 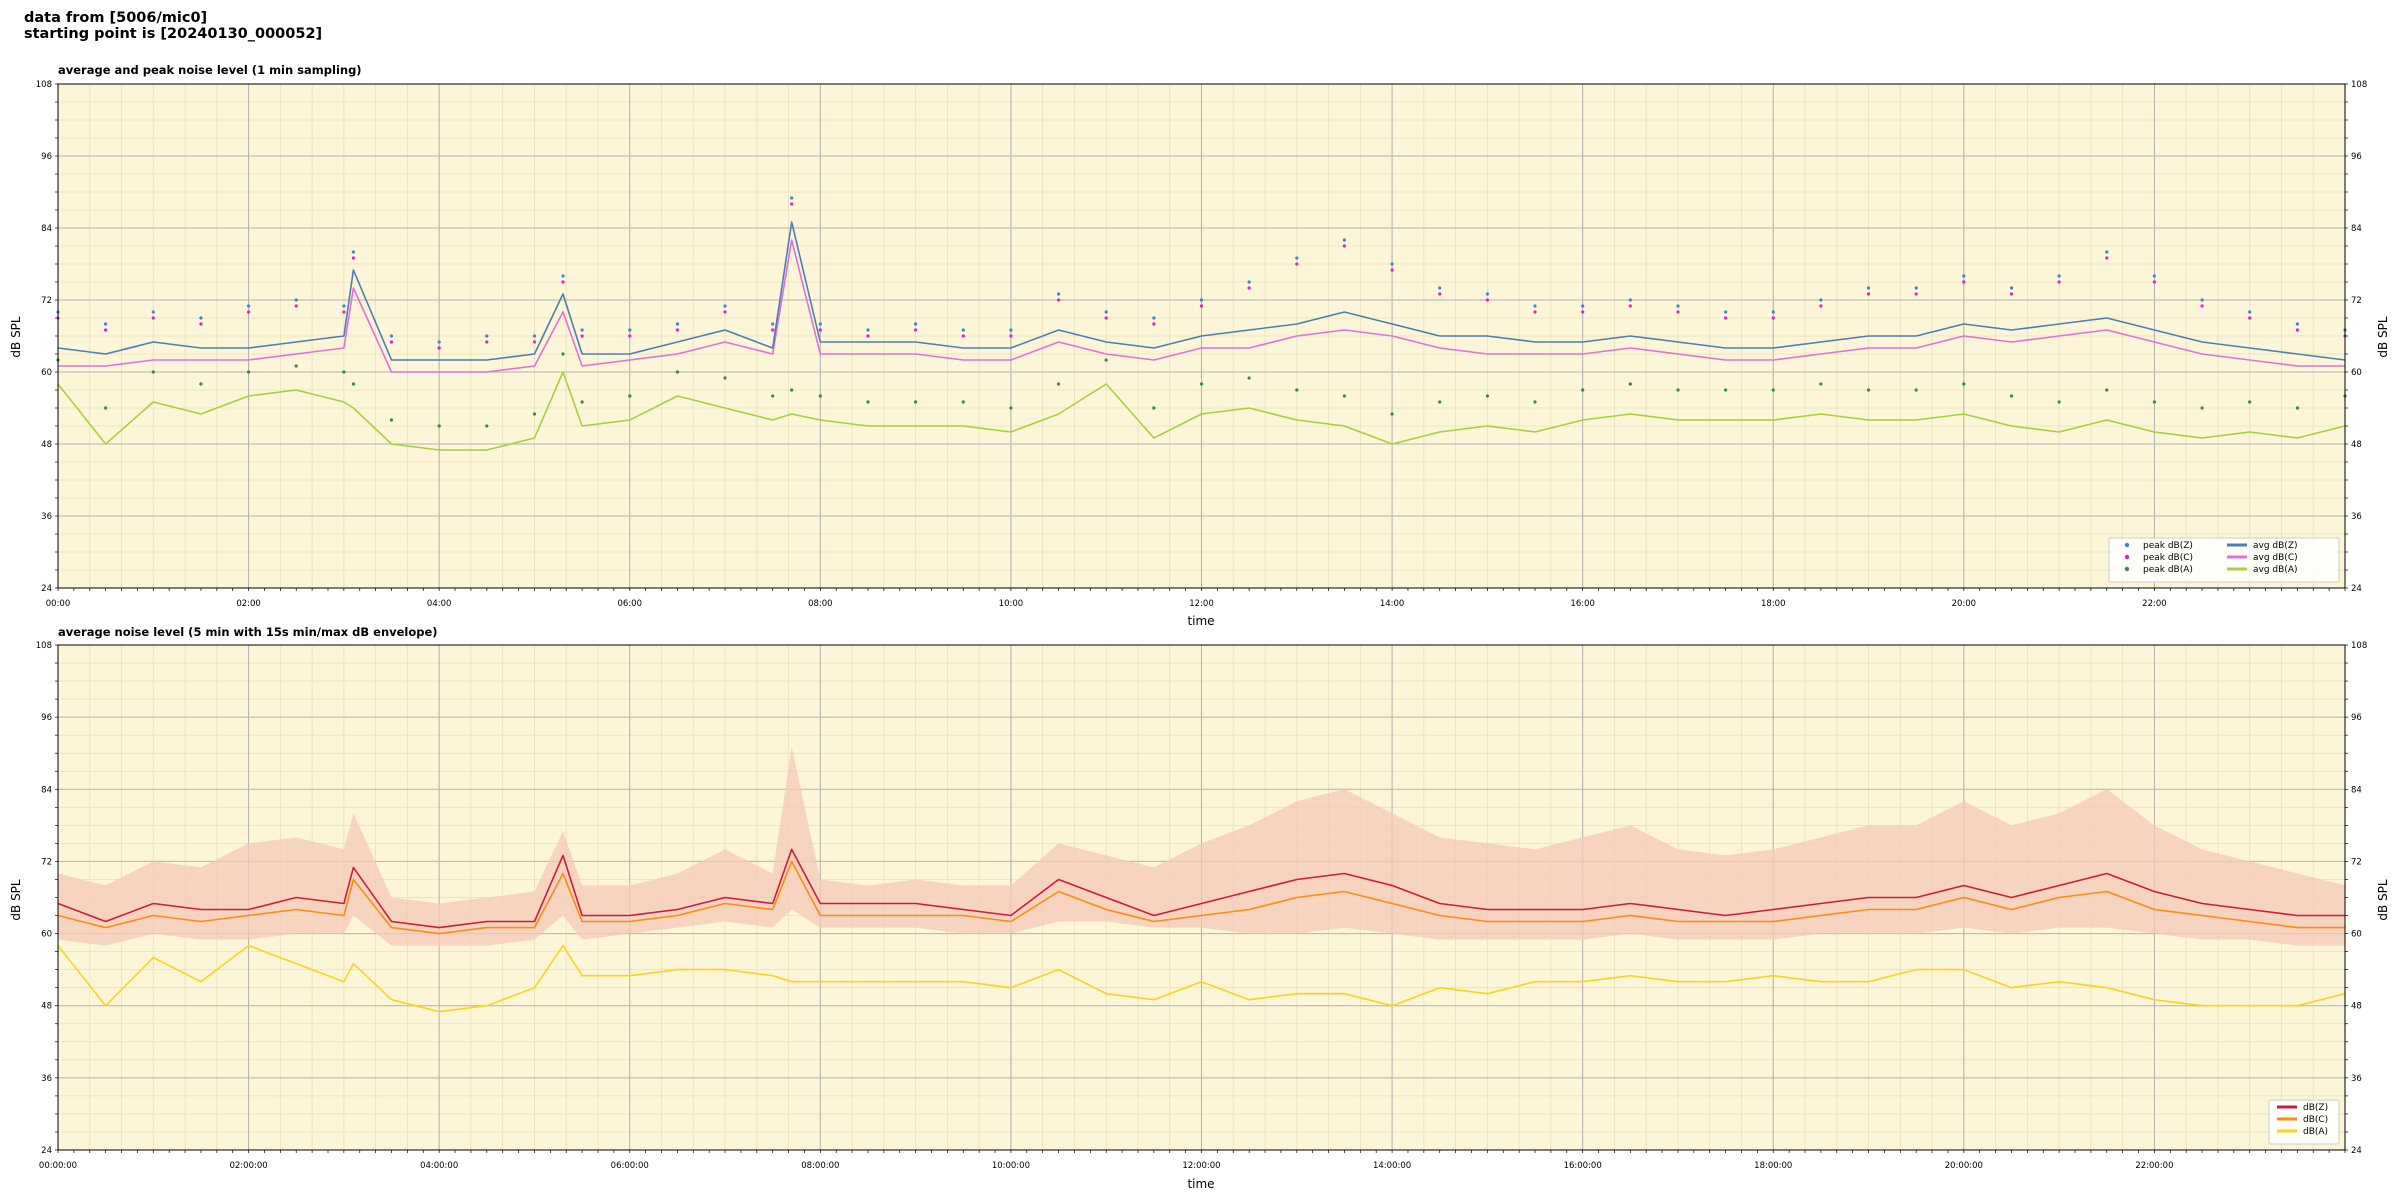 What do you see at coordinates (1964, 604) in the screenshot?
I see `x-tick-label: 20:00` at bounding box center [1964, 604].